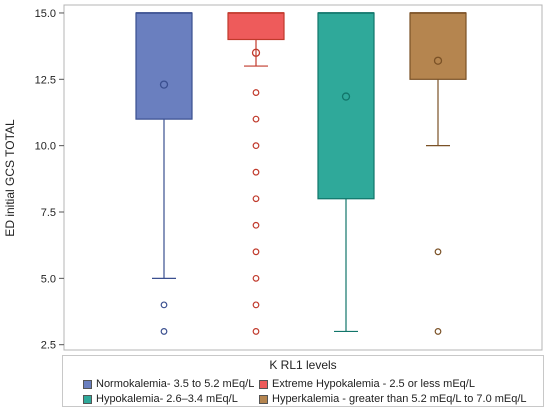 This screenshot has height=412, width=550. Describe the element at coordinates (373, 384) in the screenshot. I see `legend-label: Extreme Hypokalemia - 2.5 or less mEq/L` at that location.